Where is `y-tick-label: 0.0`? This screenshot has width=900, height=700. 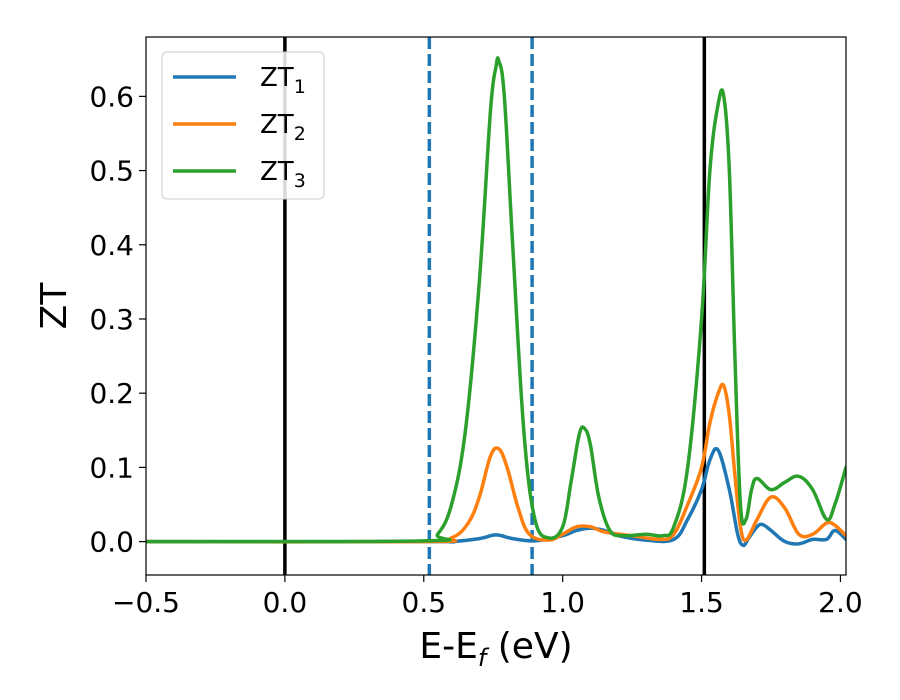
y-tick-label: 0.0 is located at coordinates (111, 542).